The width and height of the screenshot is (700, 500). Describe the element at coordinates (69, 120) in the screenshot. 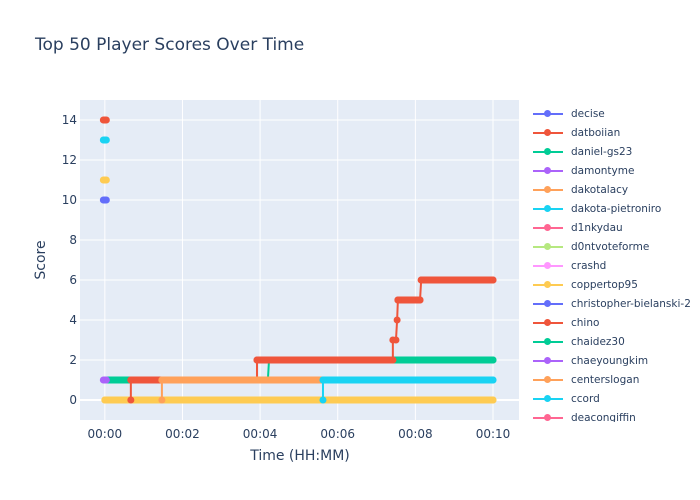

I see `y-tick-label: 14` at that location.